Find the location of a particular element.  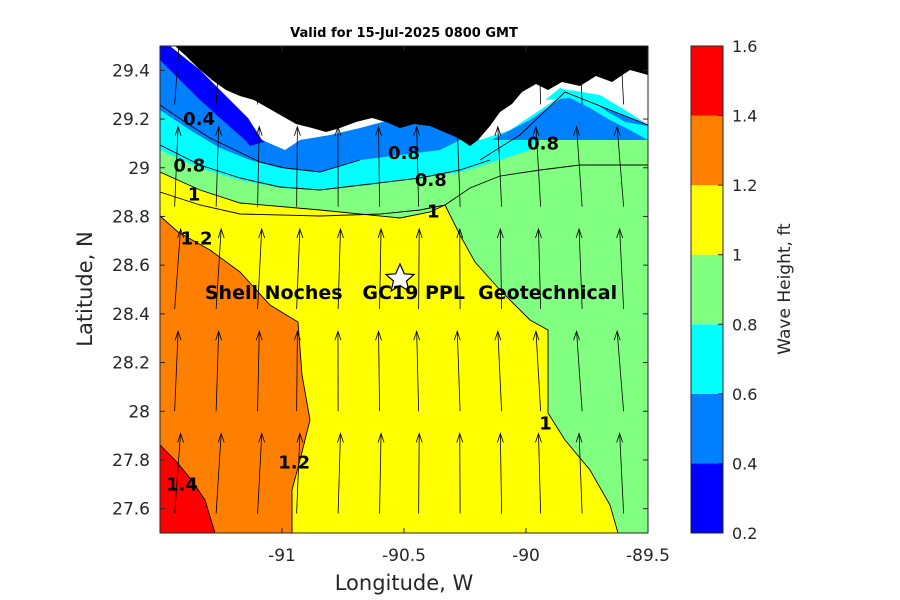

colorbar-tick-label: 1.2 is located at coordinates (744, 185).